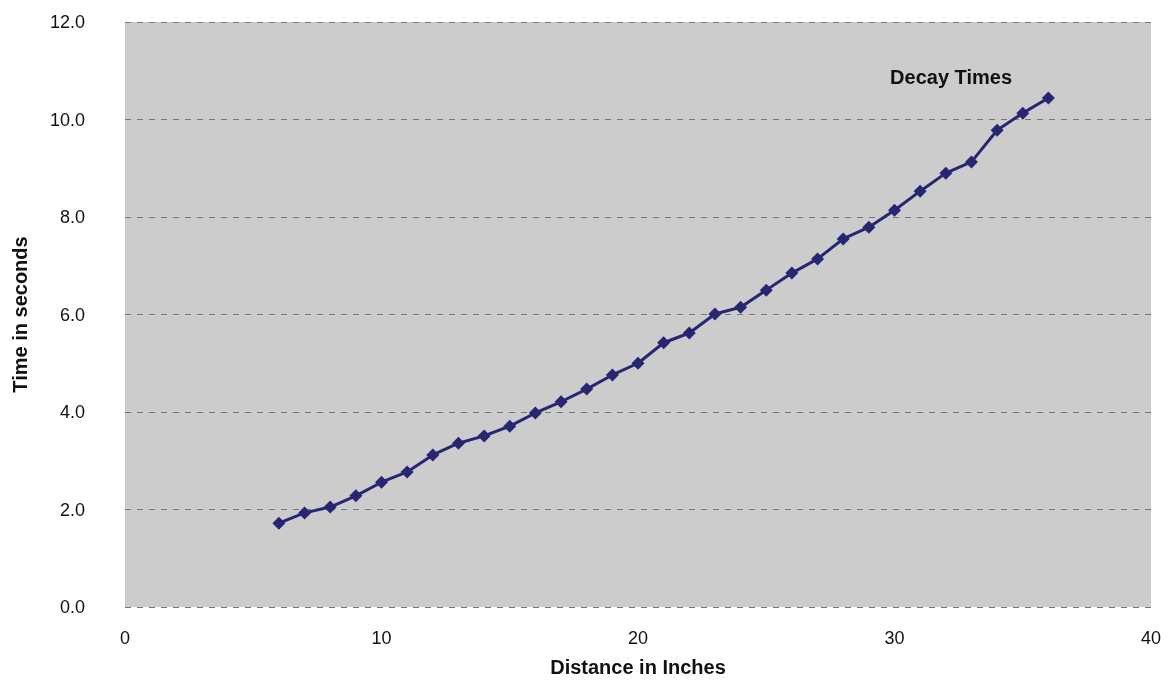  Describe the element at coordinates (72, 509) in the screenshot. I see `y-tick-label: 2.0` at that location.